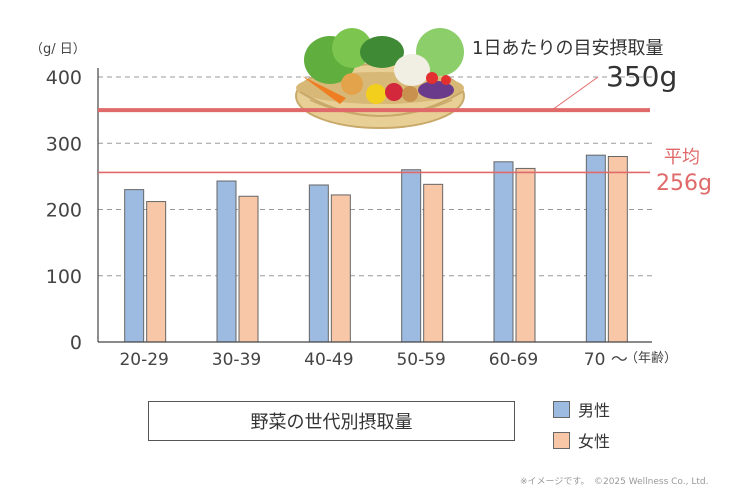  Describe the element at coordinates (76, 343) in the screenshot. I see `y-tick-label: 0` at that location.